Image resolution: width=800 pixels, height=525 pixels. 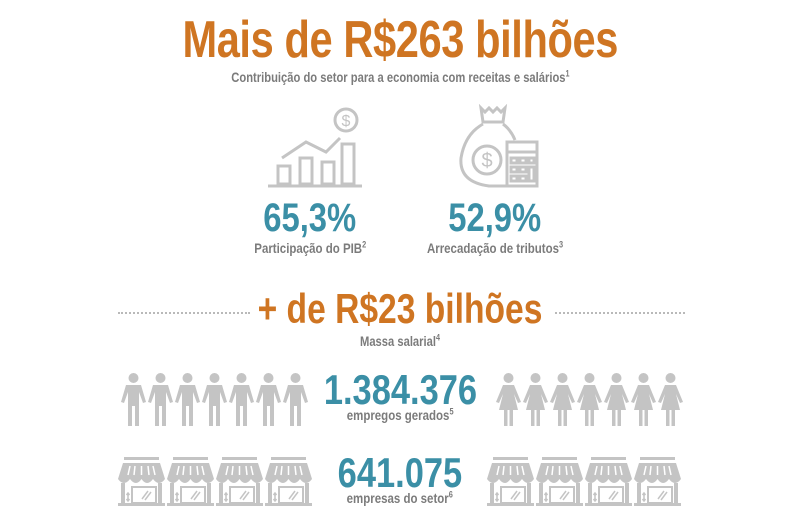 What do you see at coordinates (310, 247) in the screenshot?
I see `stat-pib-label: Participação do PIB2` at bounding box center [310, 247].